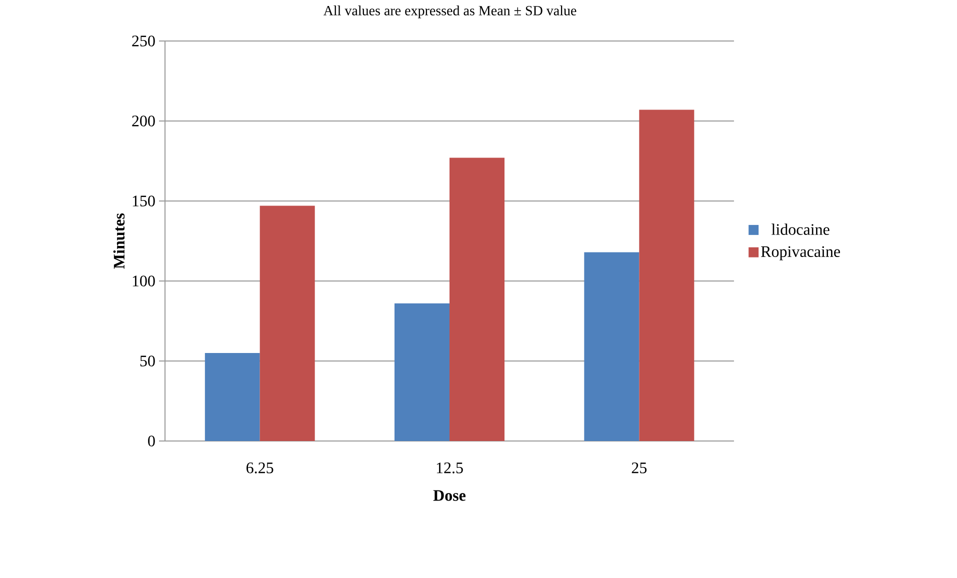 This screenshot has height=578, width=957. What do you see at coordinates (119, 241) in the screenshot?
I see `y-axis-title: Minutes` at bounding box center [119, 241].